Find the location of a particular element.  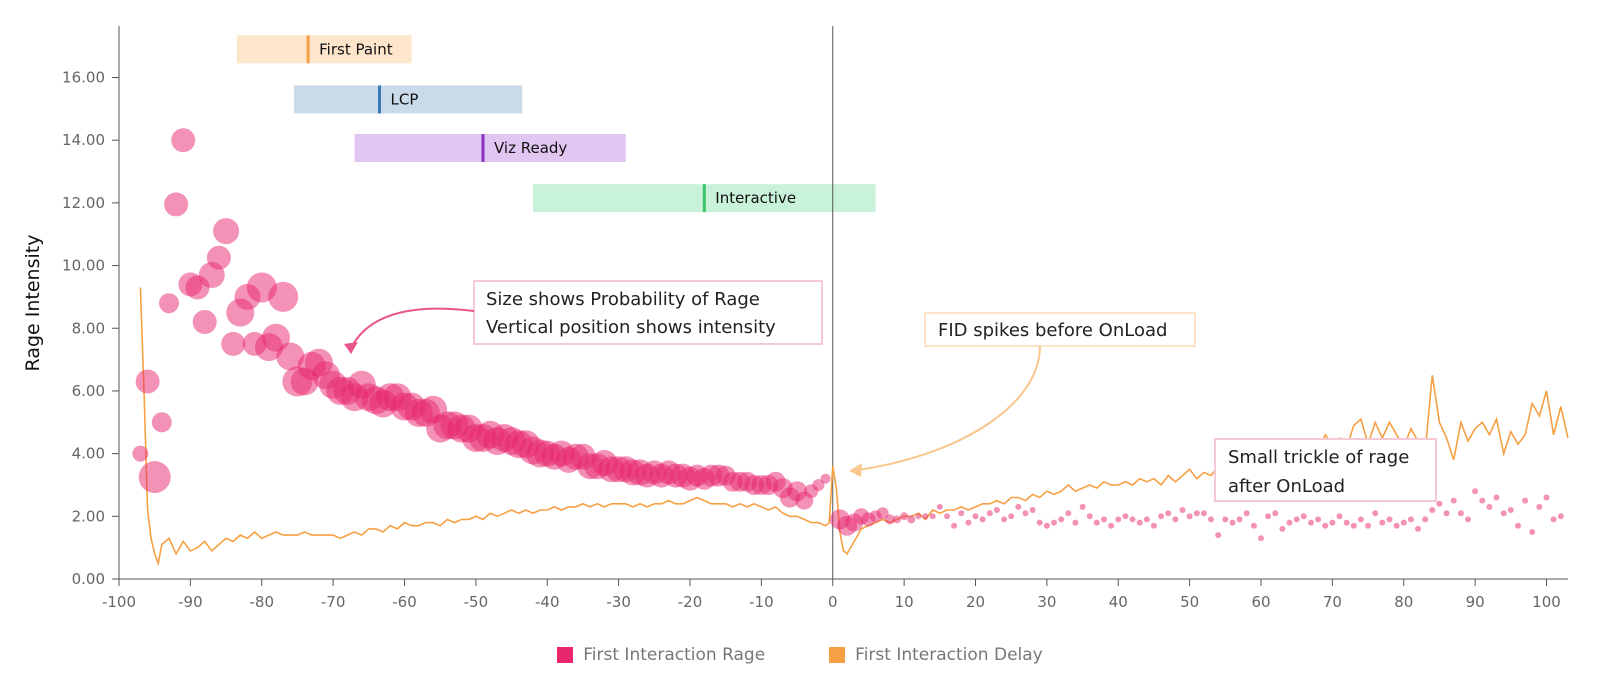

annotation-small-trickle: Small trickle of rage after OnLoad is located at coordinates (1325, 470).